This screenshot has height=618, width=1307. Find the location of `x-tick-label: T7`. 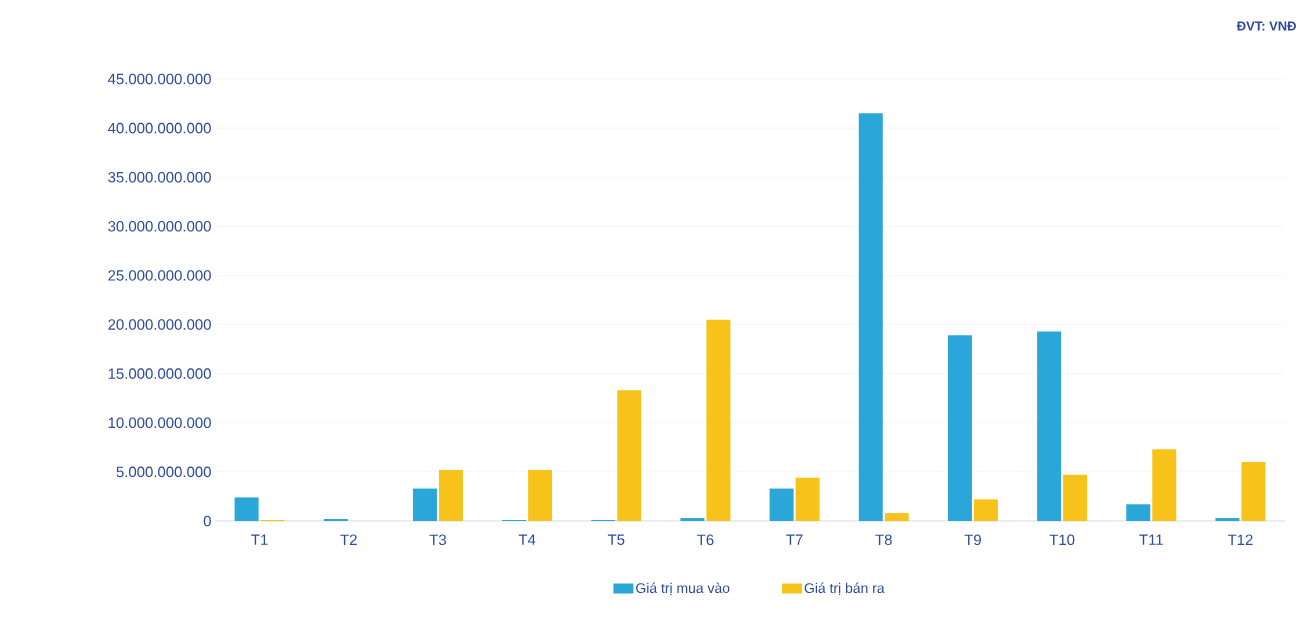

x-tick-label: T7 is located at coordinates (794, 539).